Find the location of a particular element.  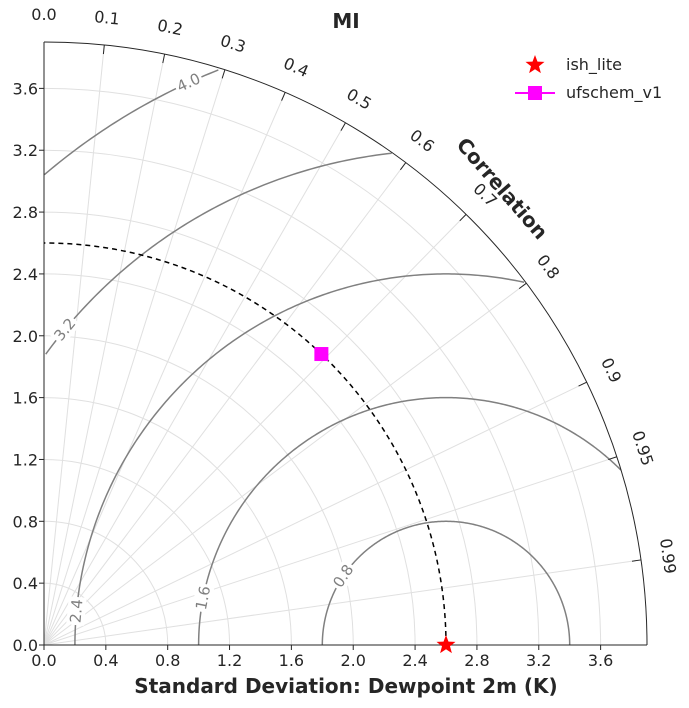

data-point-ufschem_v1 is located at coordinates (321, 354).